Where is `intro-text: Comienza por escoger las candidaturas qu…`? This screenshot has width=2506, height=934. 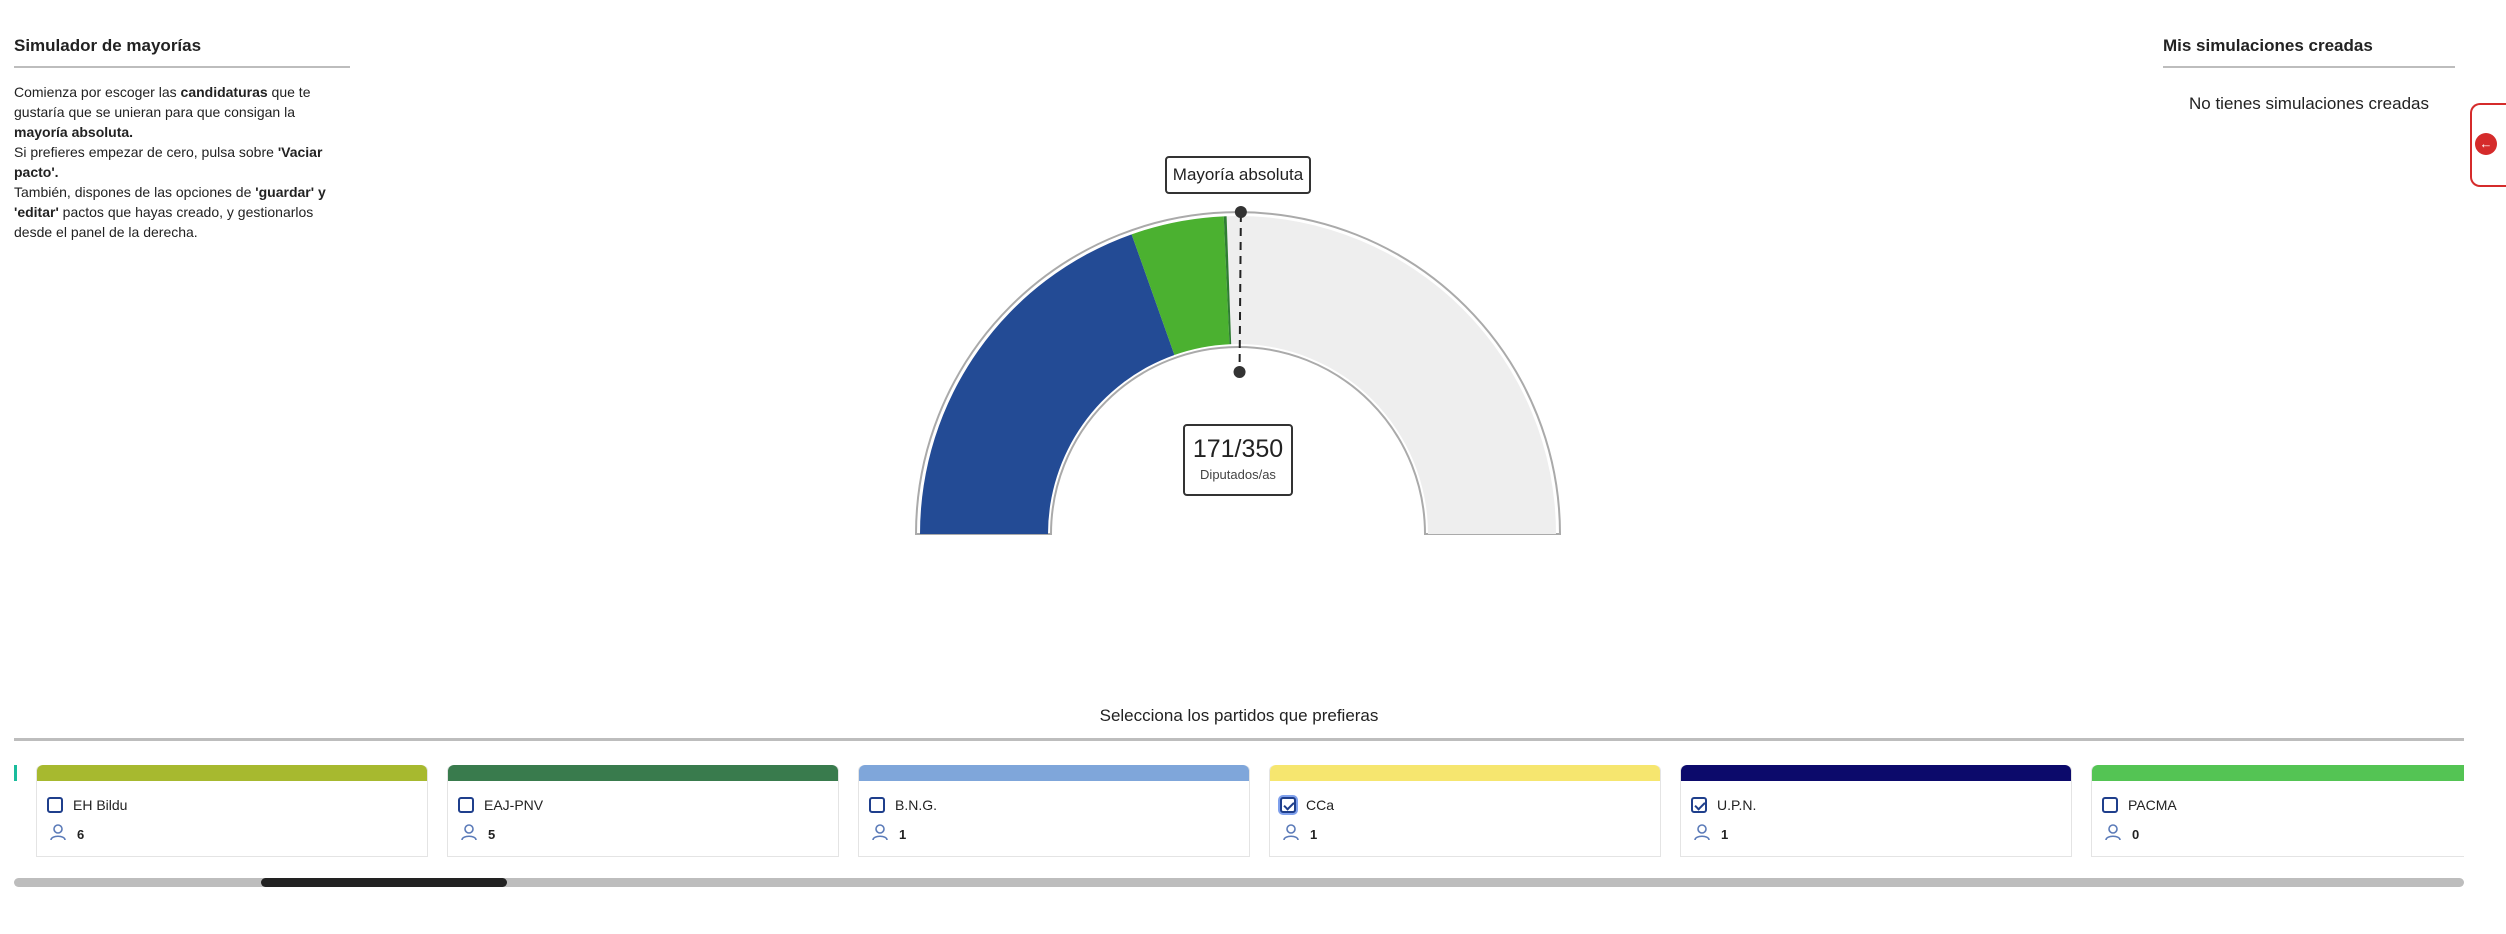 intro-text: Comienza por escoger las candidaturas qu… is located at coordinates (182, 162).